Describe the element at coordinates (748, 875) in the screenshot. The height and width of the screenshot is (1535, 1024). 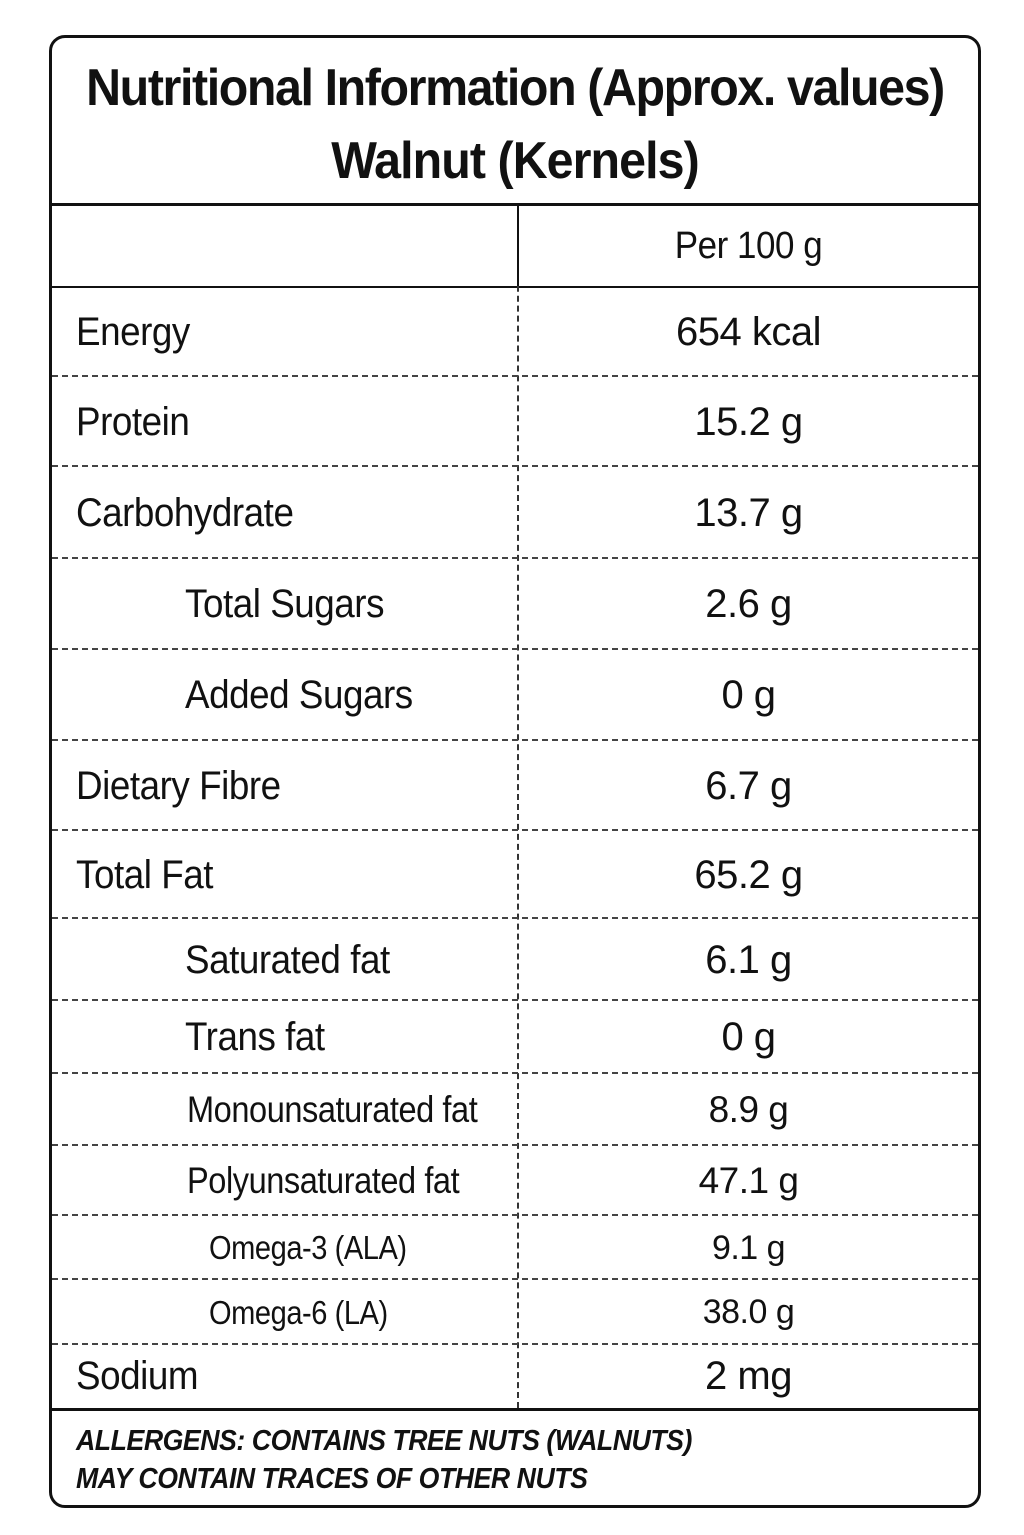
I see `nutrient-value: 65.2 g` at that location.